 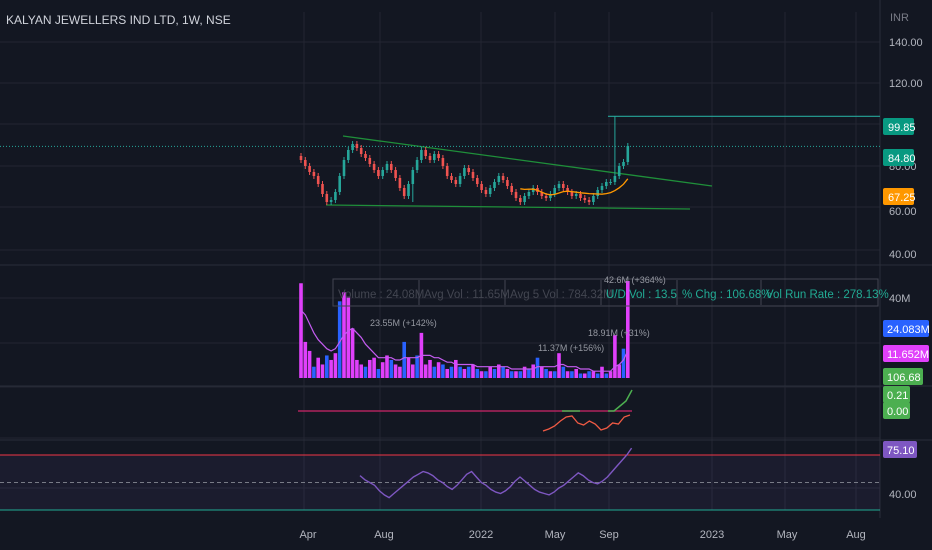 I want to click on time-axis: Apr Aug 2022 May Sep 2023 May Aug, so click(x=582, y=535).